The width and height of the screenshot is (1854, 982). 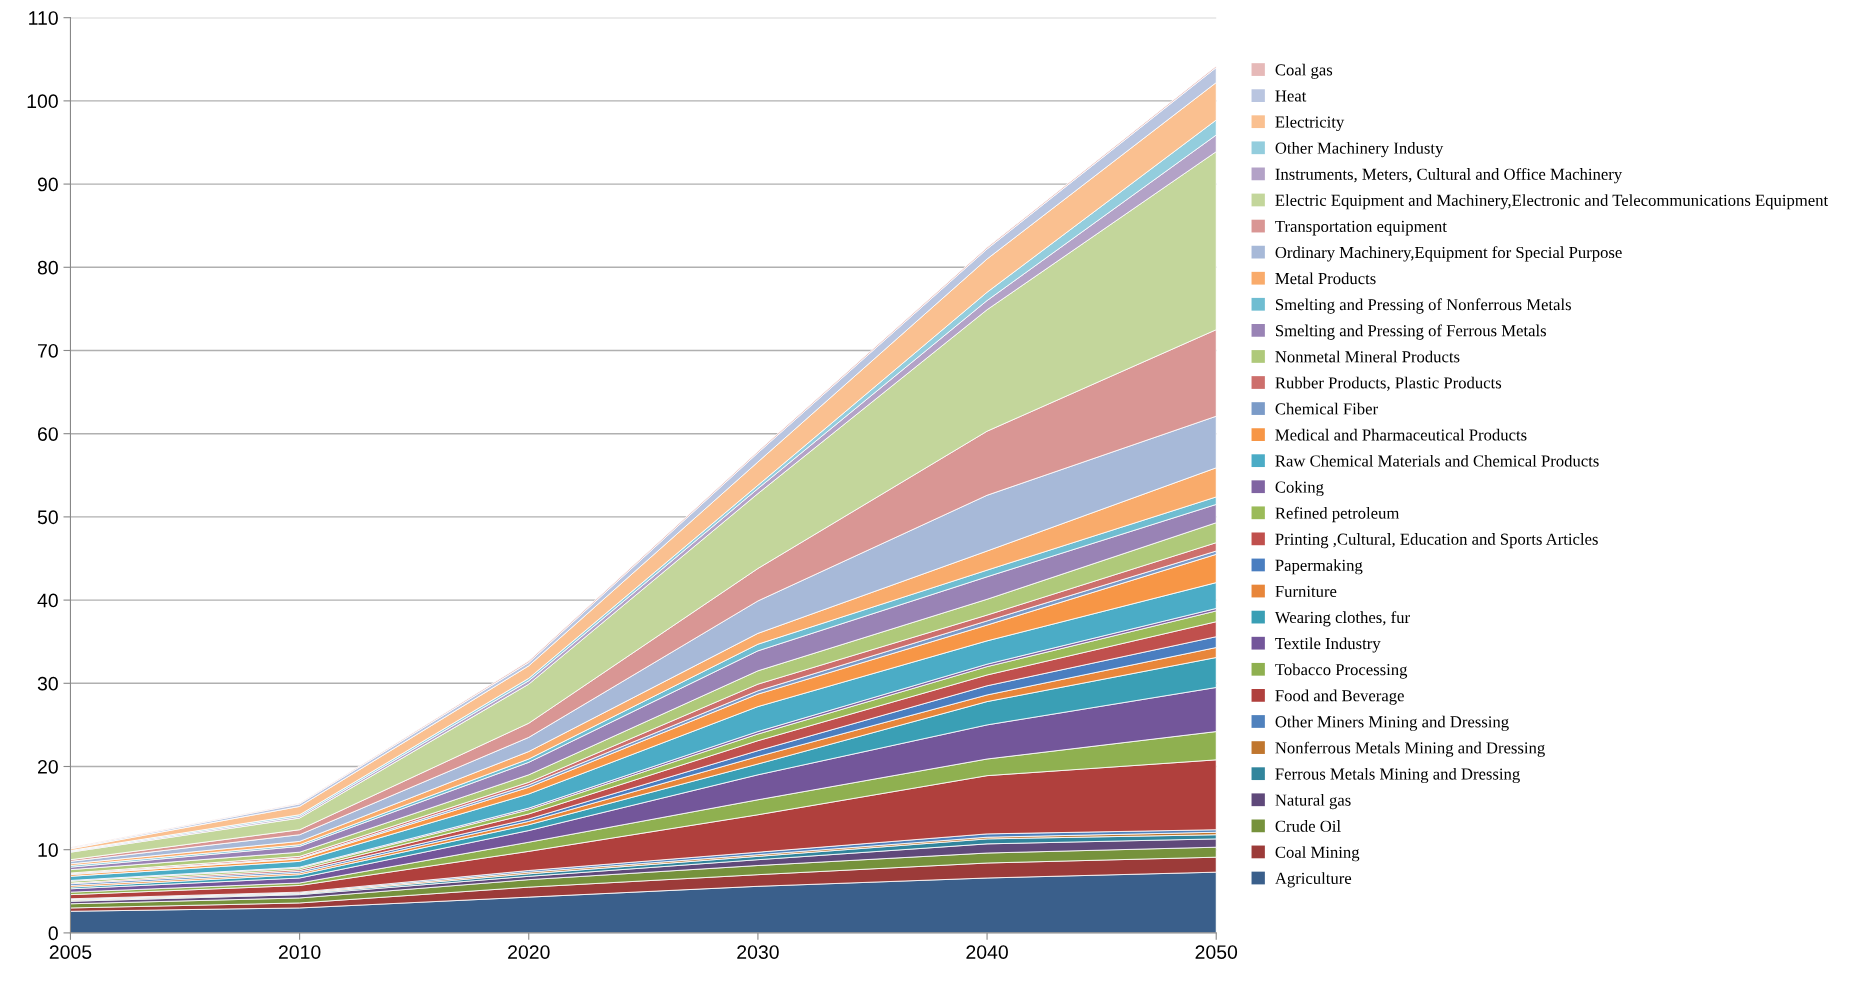 What do you see at coordinates (48, 850) in the screenshot?
I see `y-tick-label: 10` at bounding box center [48, 850].